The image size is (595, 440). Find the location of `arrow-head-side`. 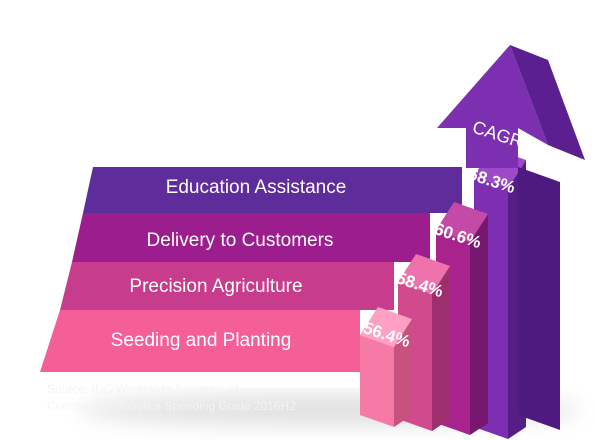

arrow-head-side is located at coordinates (547, 102).